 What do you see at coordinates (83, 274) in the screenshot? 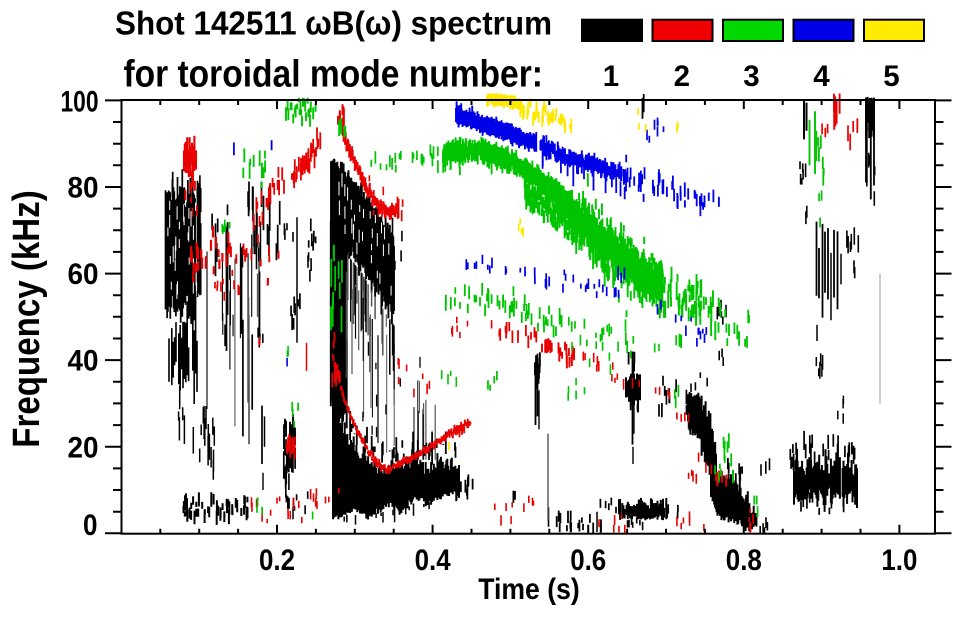
I see `svg-text: 60` at bounding box center [83, 274].